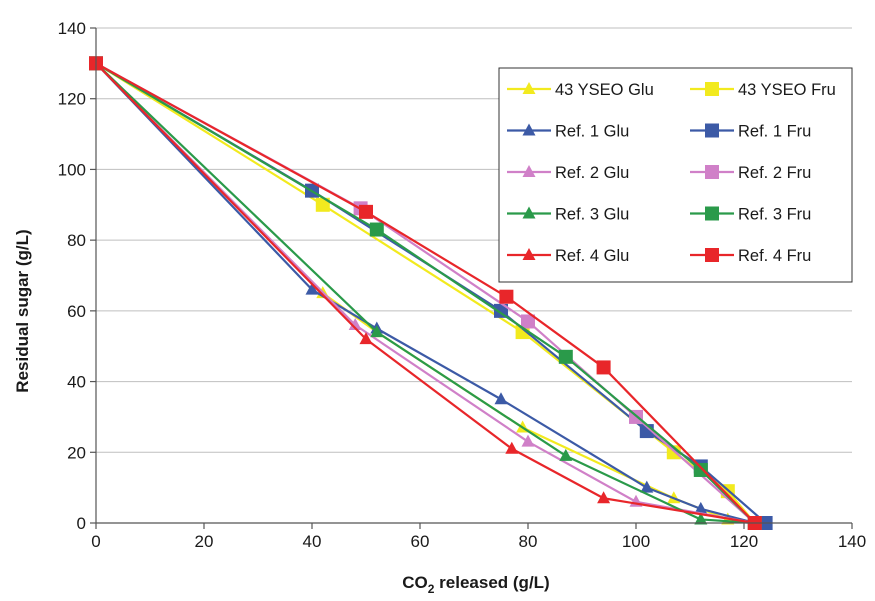 This screenshot has width=875, height=601. I want to click on legend-marker-ref-1-fru, so click(712, 130).